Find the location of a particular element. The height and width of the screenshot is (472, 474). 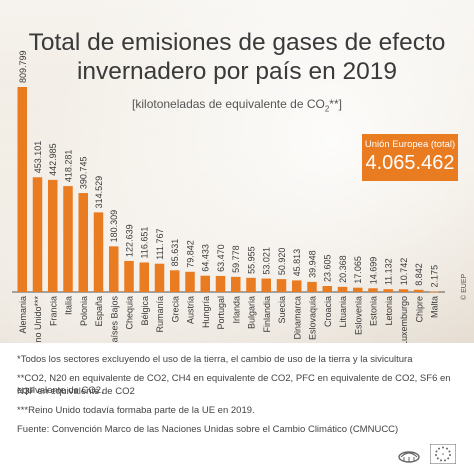

category-label: Bélgica is located at coordinates (145, 311).